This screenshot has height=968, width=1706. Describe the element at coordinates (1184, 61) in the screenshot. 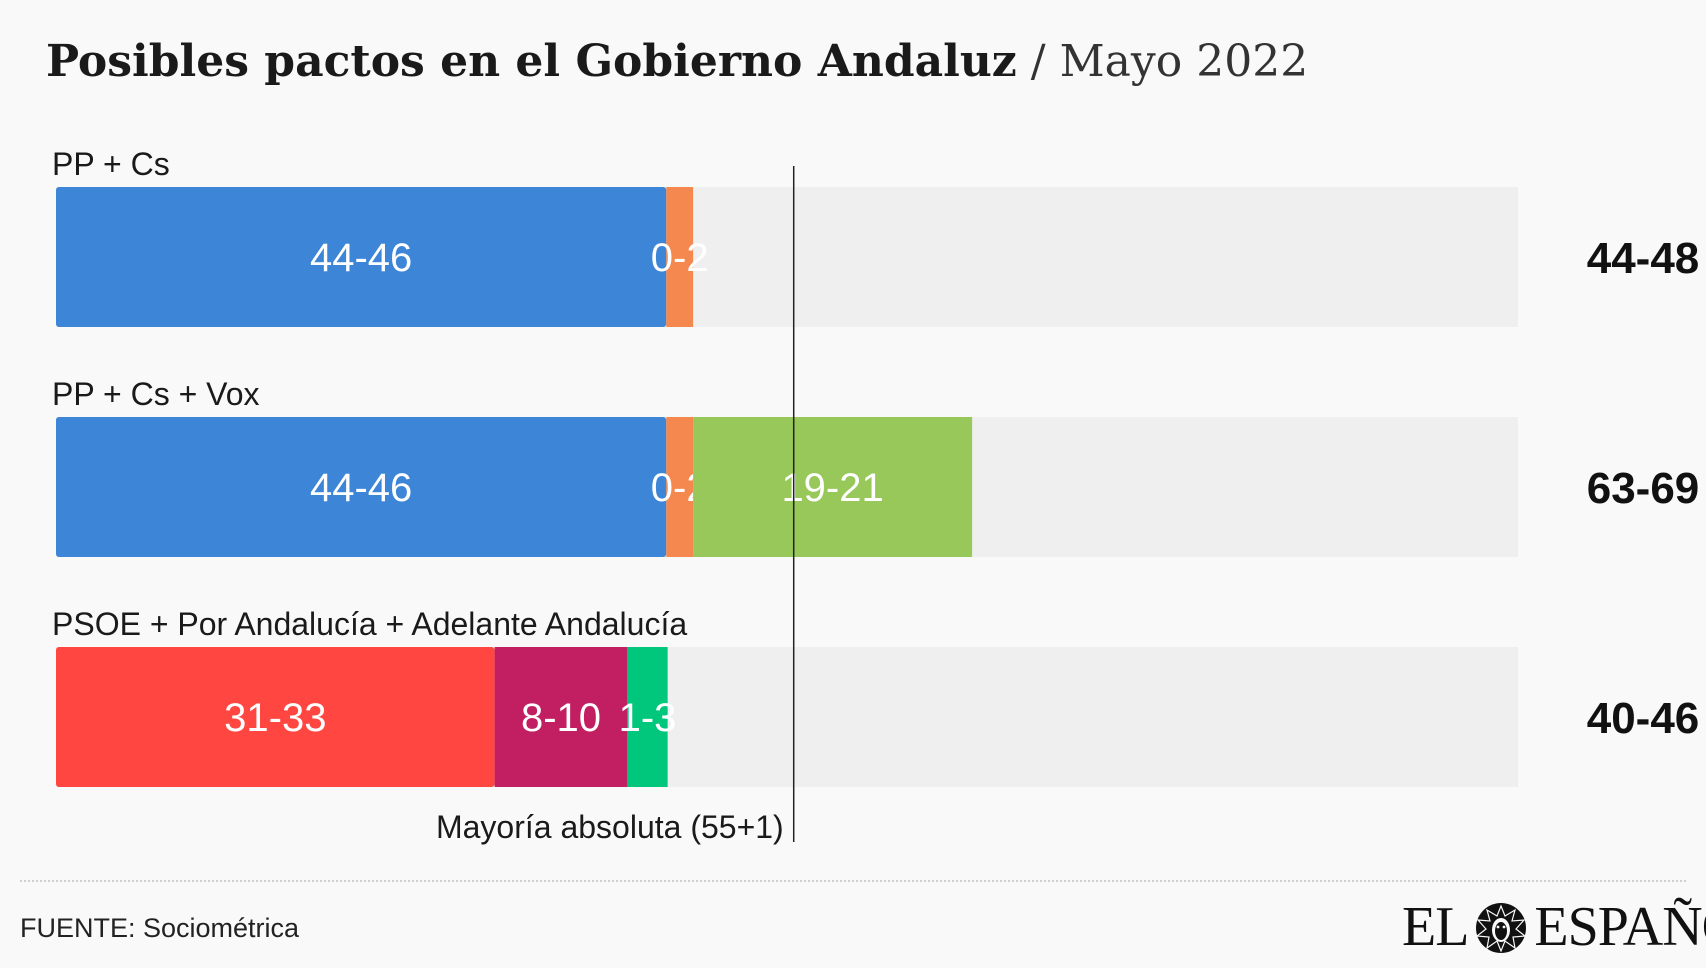

I see `chart-subtitle: Mayo 2022` at that location.